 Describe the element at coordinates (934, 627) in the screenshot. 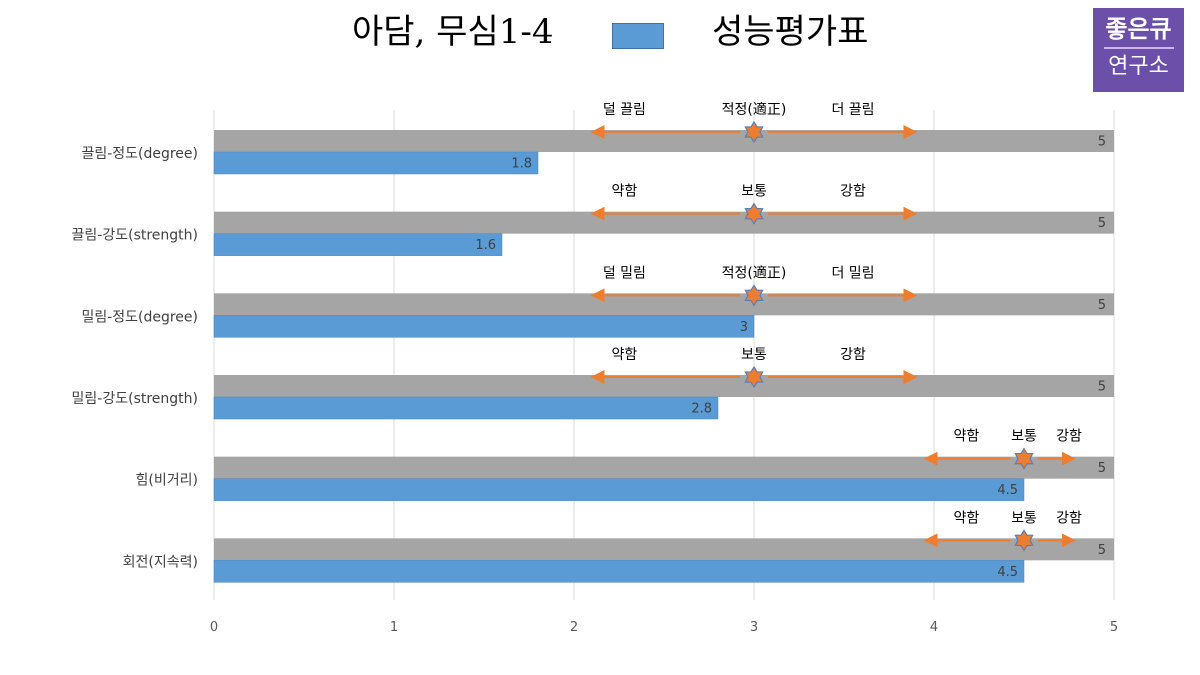

I see `x-tick-label: 4` at that location.